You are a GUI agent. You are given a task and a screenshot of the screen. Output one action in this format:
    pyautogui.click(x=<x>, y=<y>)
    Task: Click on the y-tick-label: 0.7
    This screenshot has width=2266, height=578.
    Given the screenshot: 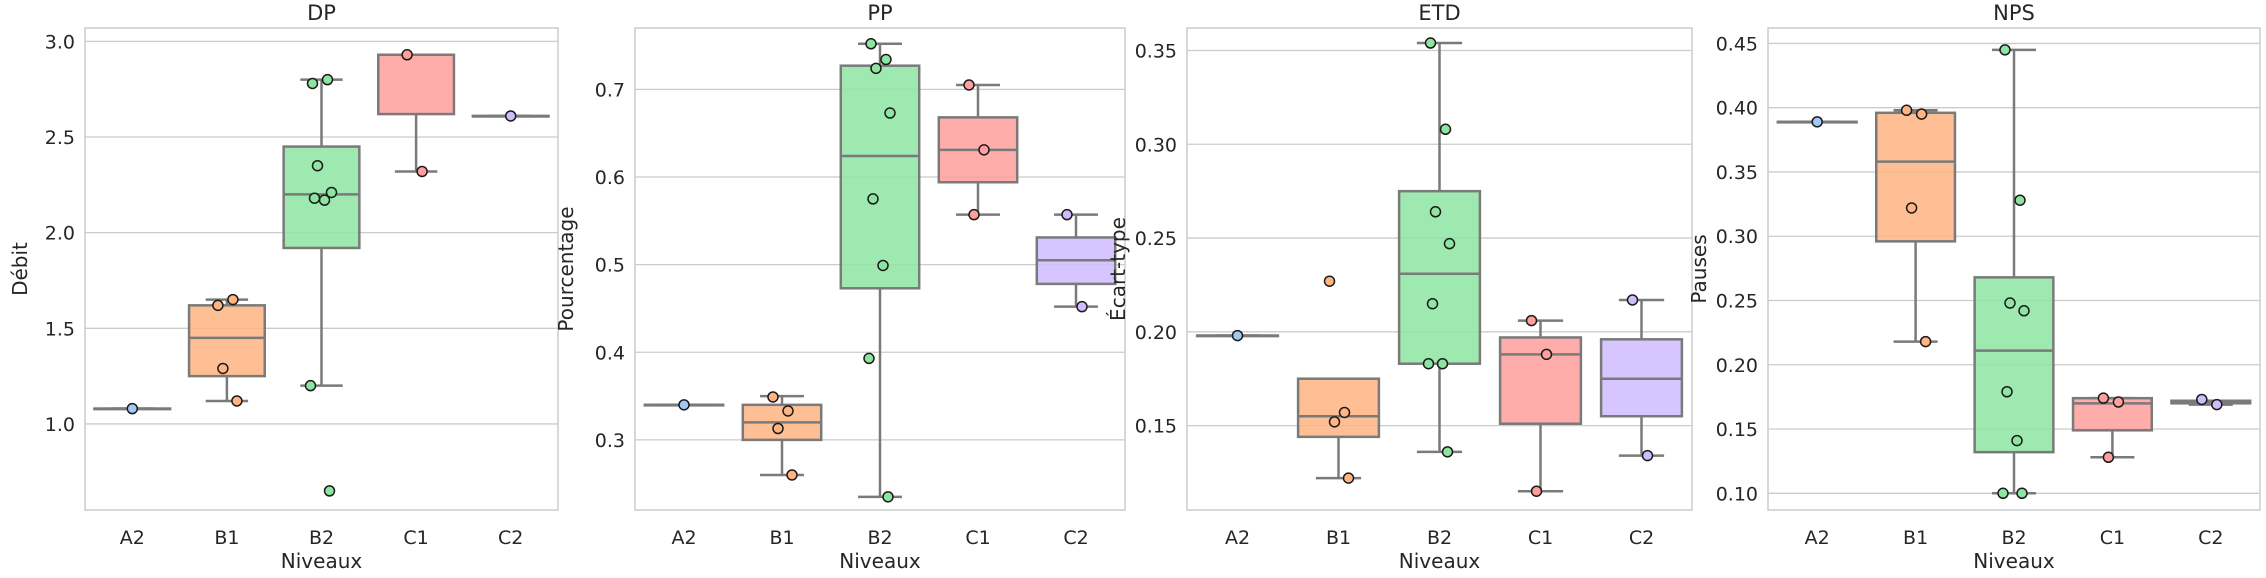 What is the action you would take?
    pyautogui.click(x=610, y=90)
    